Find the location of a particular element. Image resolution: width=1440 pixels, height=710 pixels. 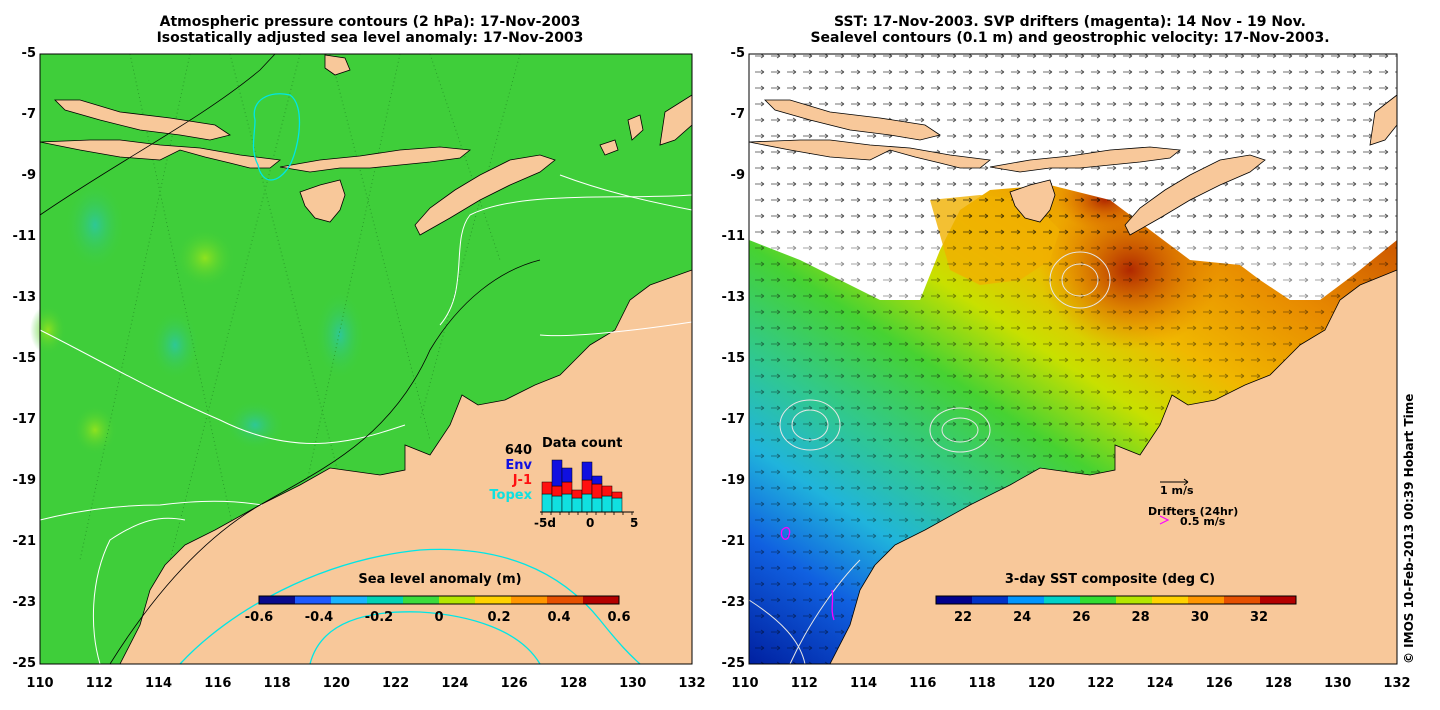

data-count-total: 640 is located at coordinates (518, 450).